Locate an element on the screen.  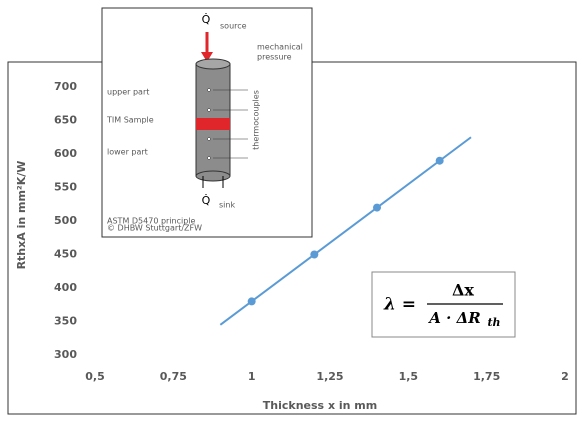
formula-subscript: th is located at coordinates (493, 322).